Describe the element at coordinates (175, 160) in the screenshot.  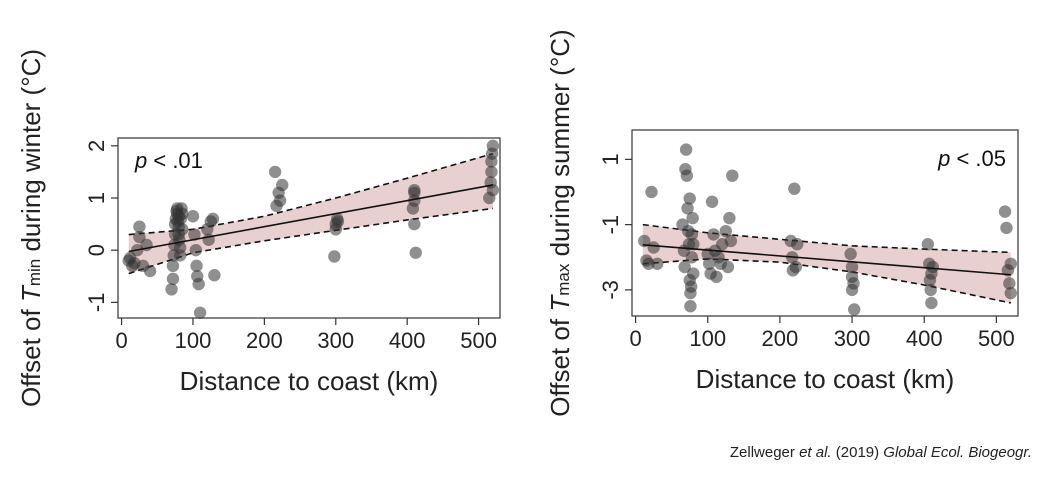
I see `p-value: < .01` at that location.